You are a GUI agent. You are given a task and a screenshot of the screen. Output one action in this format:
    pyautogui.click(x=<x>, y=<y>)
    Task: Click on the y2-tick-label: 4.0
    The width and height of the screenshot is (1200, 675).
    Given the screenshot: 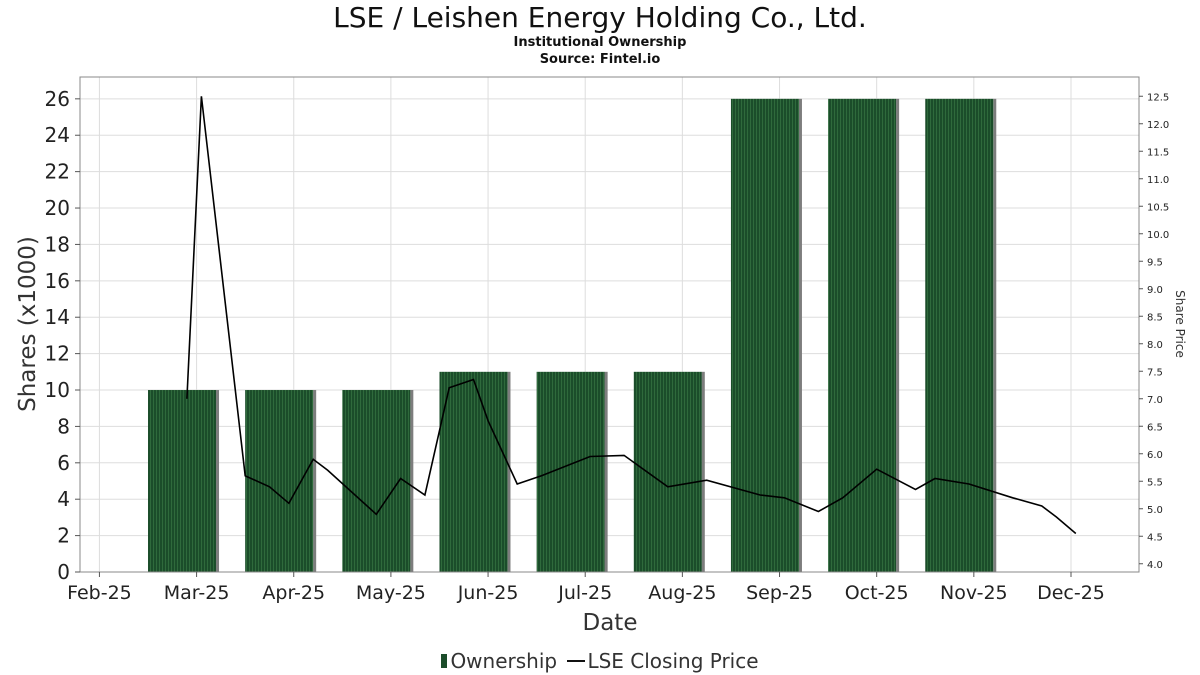 What is the action you would take?
    pyautogui.click(x=1155, y=565)
    